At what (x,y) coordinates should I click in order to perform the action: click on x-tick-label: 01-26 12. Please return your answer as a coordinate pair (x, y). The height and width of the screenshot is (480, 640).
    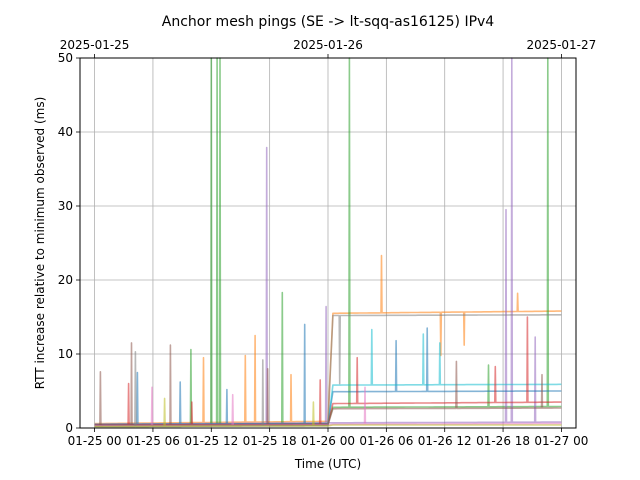
    Looking at the image, I should click on (445, 441).